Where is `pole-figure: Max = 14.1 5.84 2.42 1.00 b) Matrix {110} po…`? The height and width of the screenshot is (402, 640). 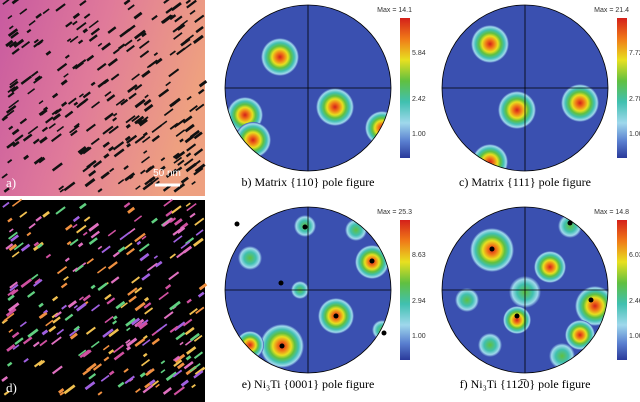
pole-figure: Max = 14.1 5.84 2.42 1.00 b) Matrix {110} po… is located at coordinates (325, 96).